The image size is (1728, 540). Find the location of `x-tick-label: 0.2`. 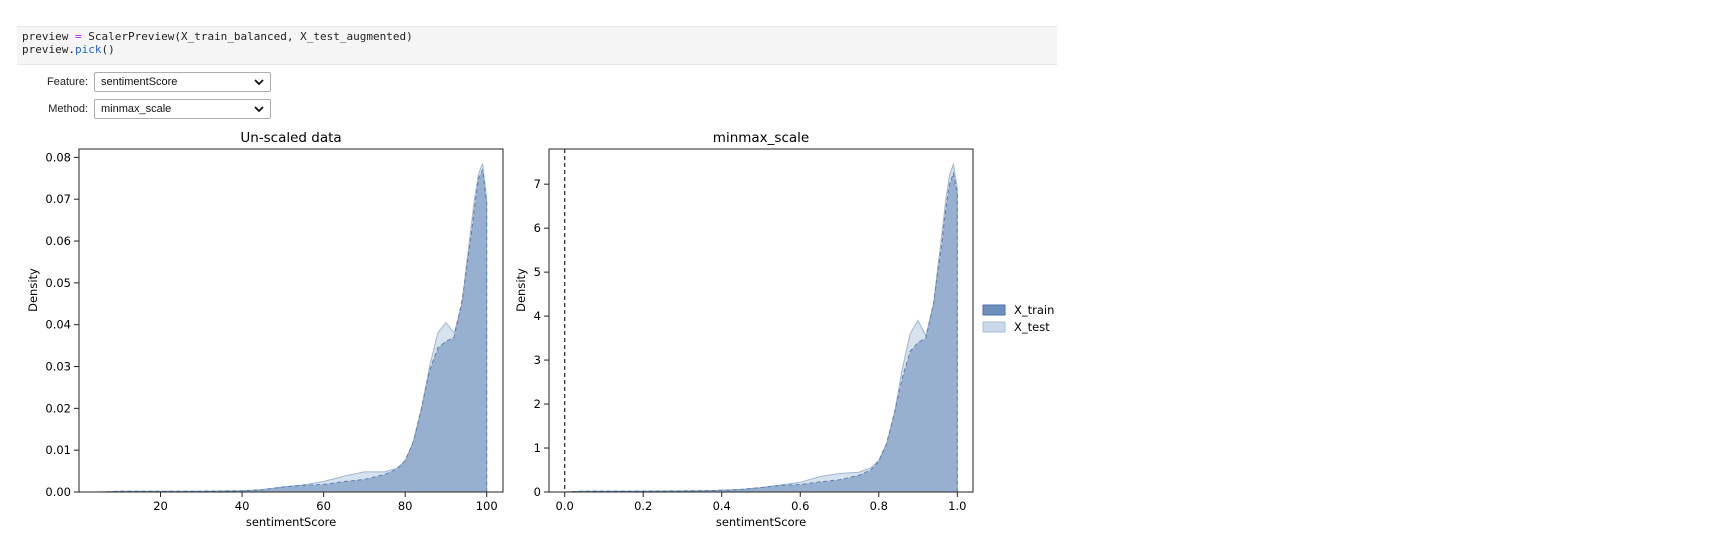

x-tick-label: 0.2 is located at coordinates (643, 506).